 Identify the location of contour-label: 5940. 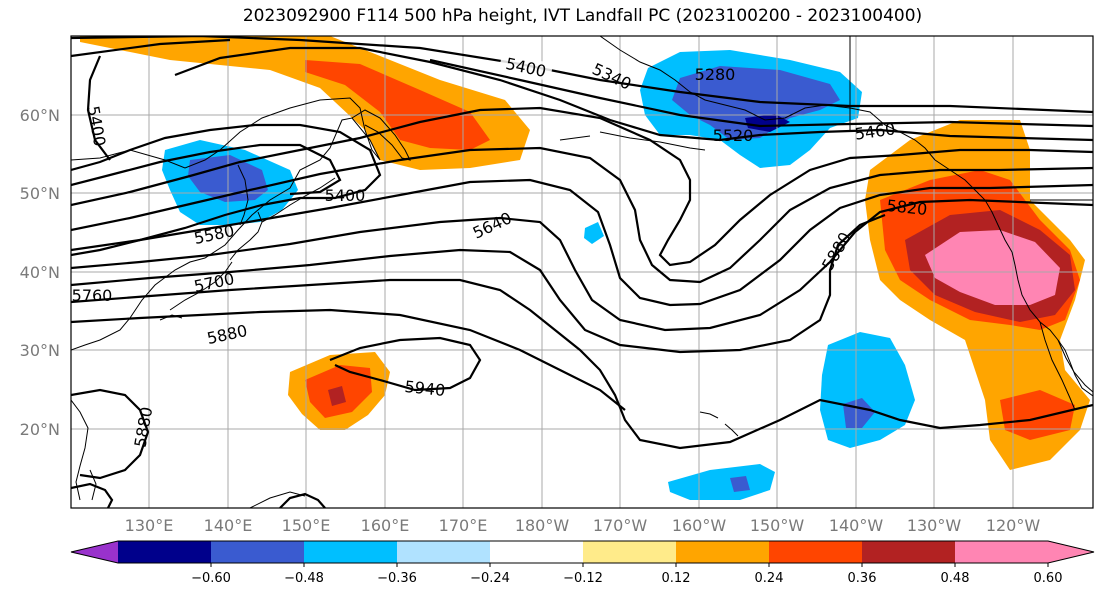
(425, 388).